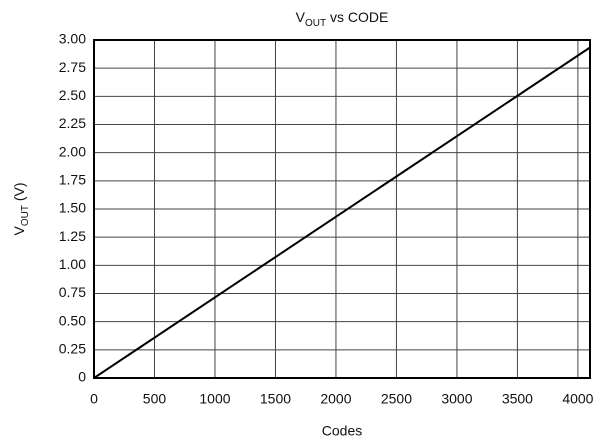 This screenshot has height=442, width=604. I want to click on x-tick-label: 0, so click(94, 399).